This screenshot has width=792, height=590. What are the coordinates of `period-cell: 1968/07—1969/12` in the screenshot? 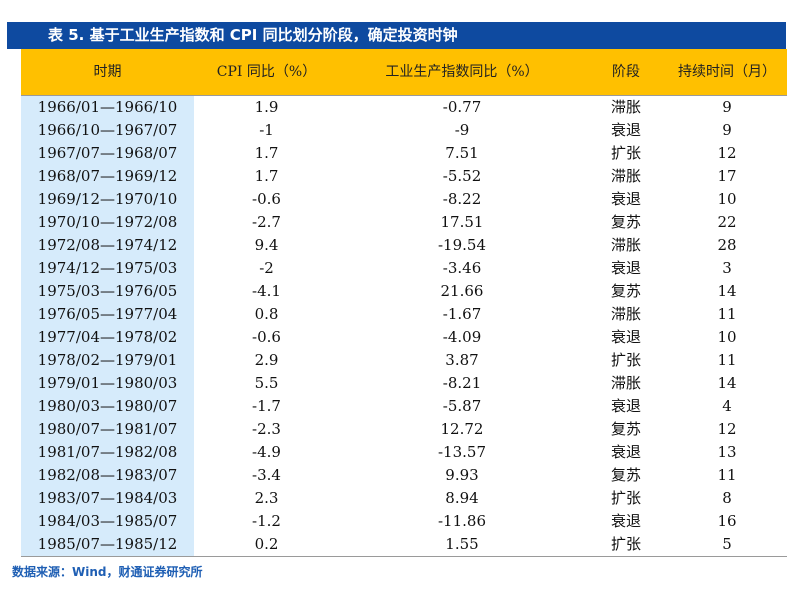 It's located at (107, 176).